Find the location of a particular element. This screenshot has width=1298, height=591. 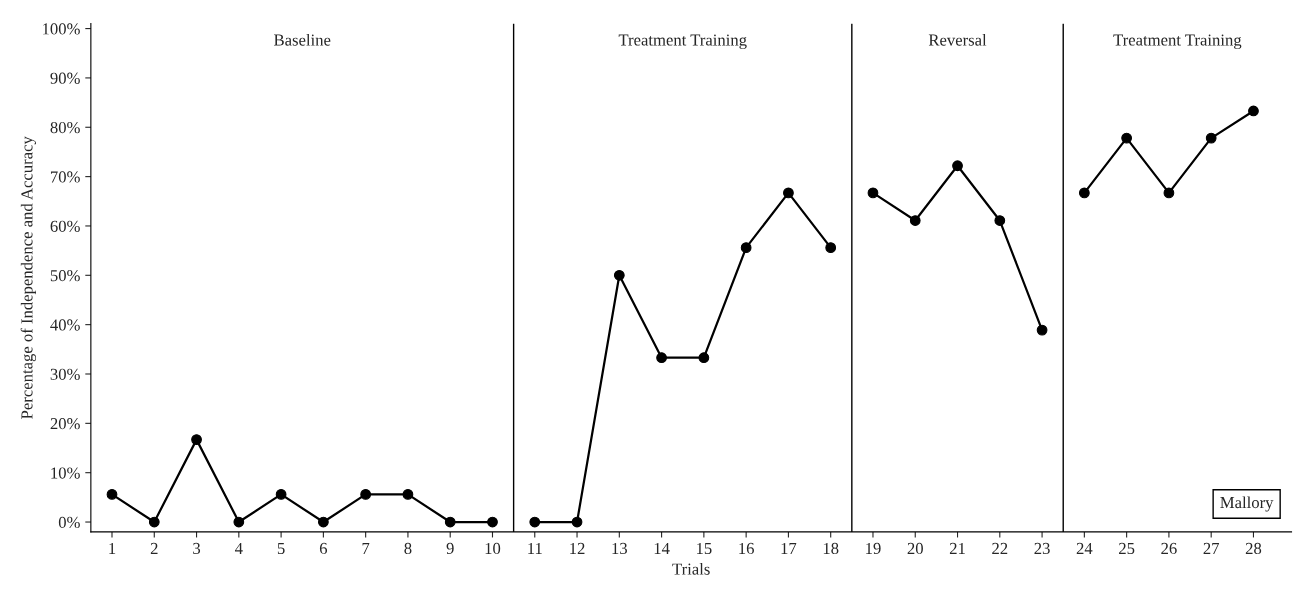

x-tick-label: 12 is located at coordinates (577, 548).